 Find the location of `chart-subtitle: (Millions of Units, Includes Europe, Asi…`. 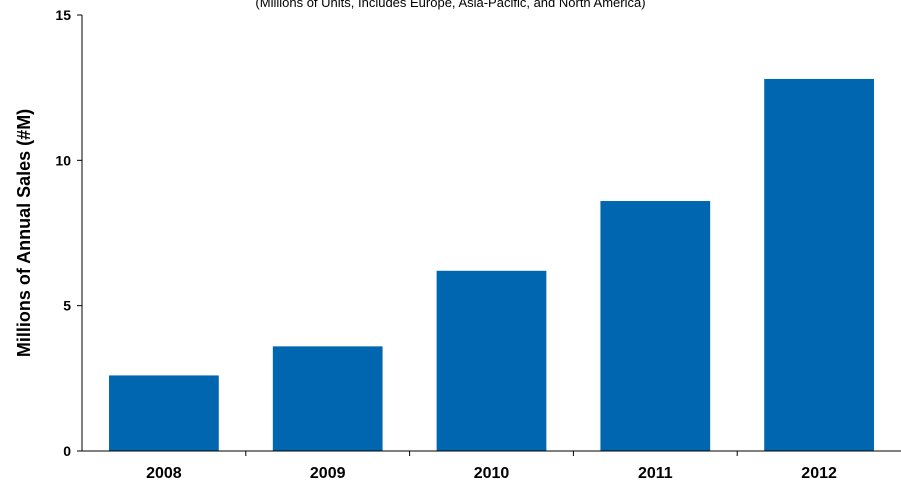

chart-subtitle: (Millions of Units, Includes Europe, Asi… is located at coordinates (450, 5).